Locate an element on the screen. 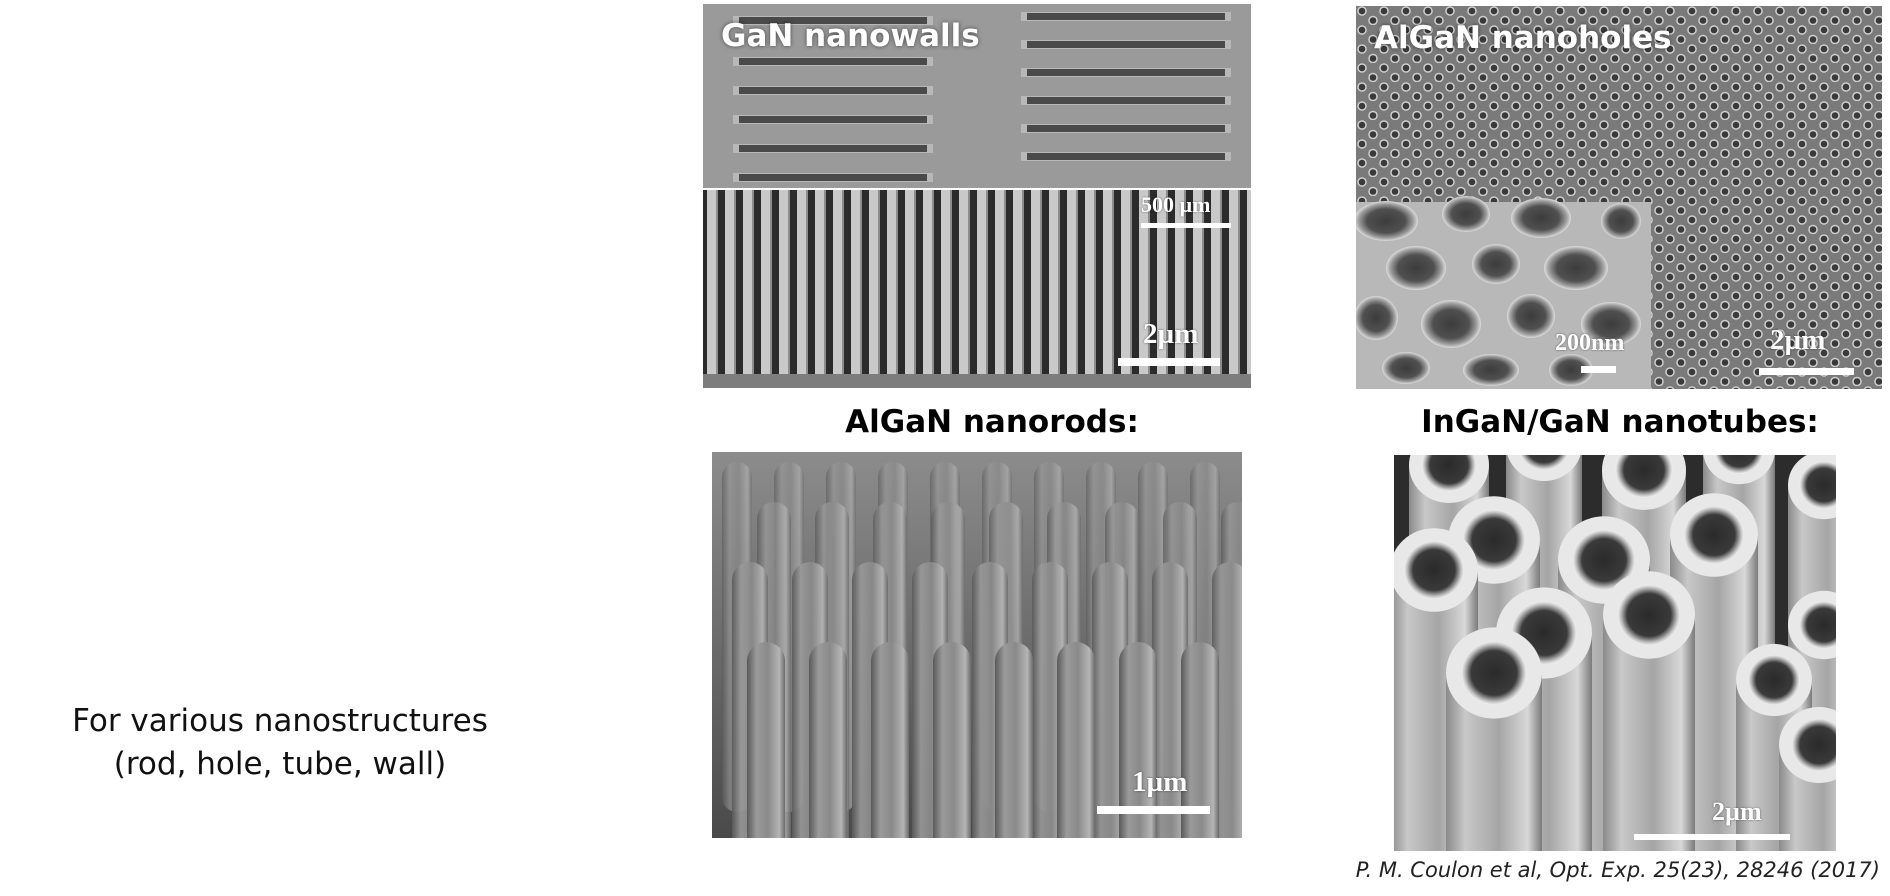  nanowall-lines is located at coordinates (977, 289).